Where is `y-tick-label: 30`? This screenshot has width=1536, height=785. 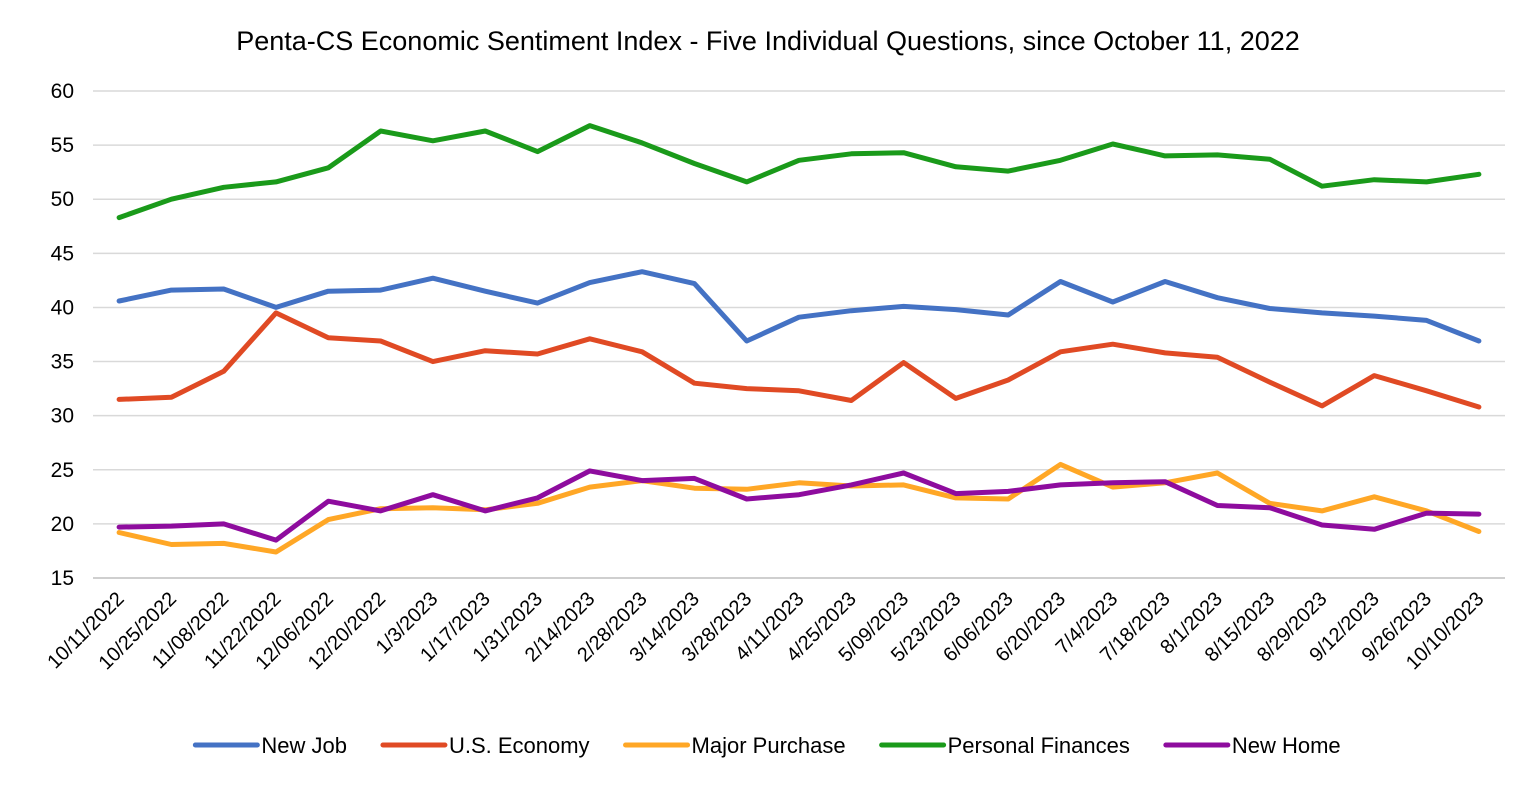
y-tick-label: 30 is located at coordinates (62, 416).